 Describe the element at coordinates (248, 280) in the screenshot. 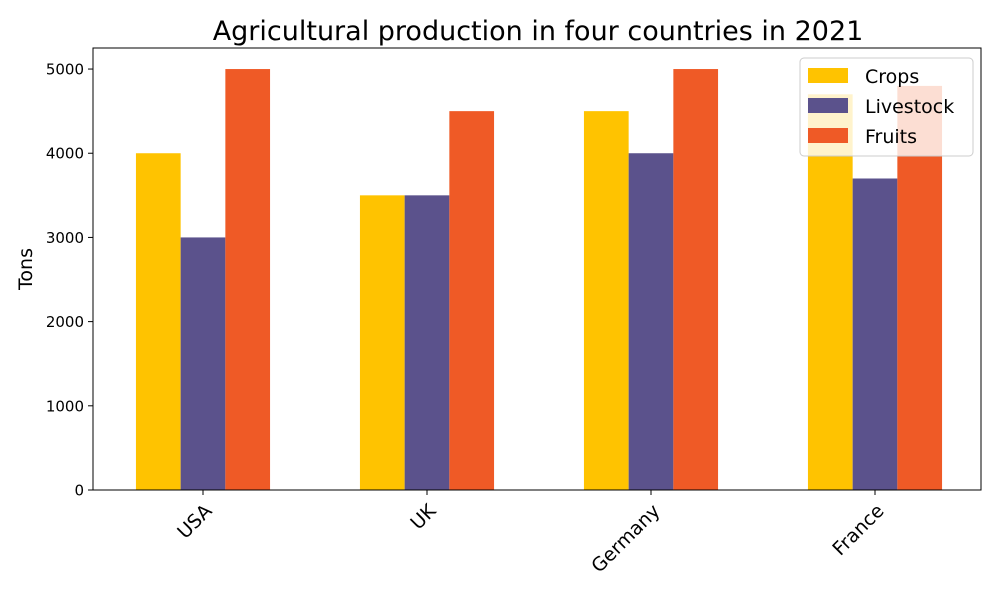

I see `bar-fruits-usa` at that location.